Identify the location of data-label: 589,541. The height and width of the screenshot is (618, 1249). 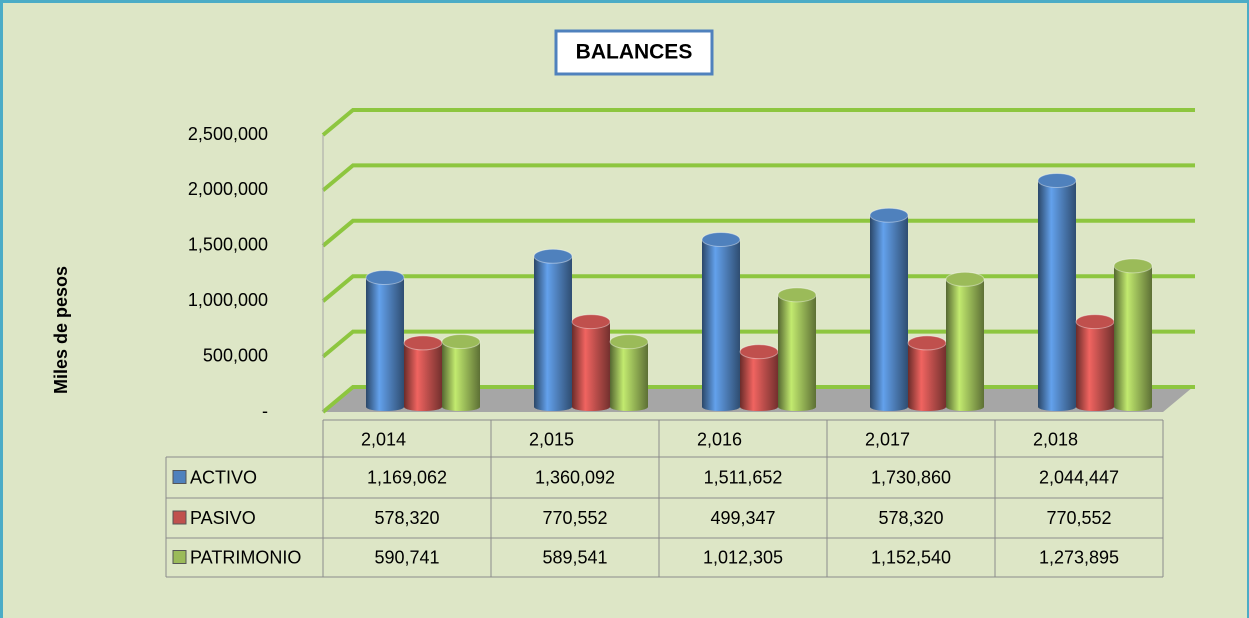
(574, 557).